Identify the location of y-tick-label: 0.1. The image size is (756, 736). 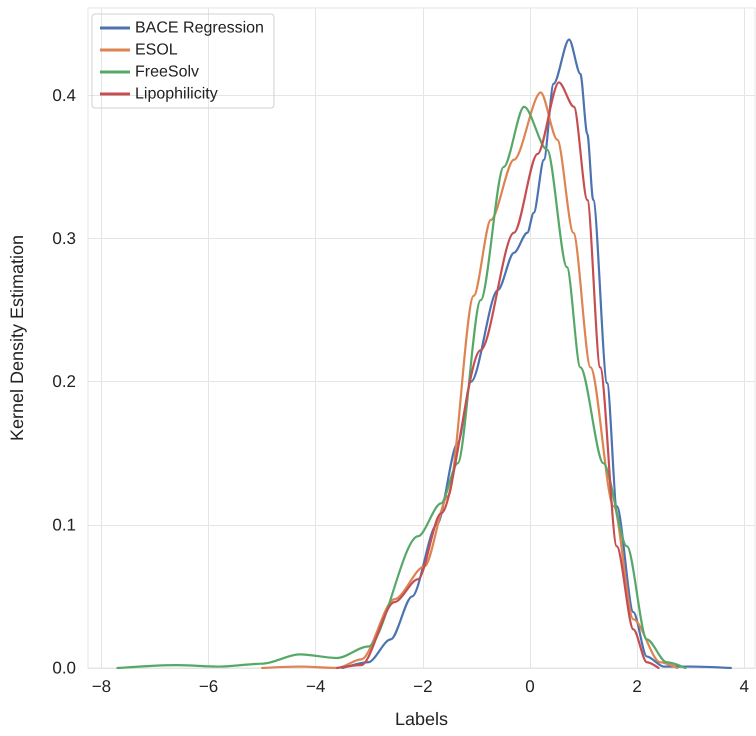
(64, 524).